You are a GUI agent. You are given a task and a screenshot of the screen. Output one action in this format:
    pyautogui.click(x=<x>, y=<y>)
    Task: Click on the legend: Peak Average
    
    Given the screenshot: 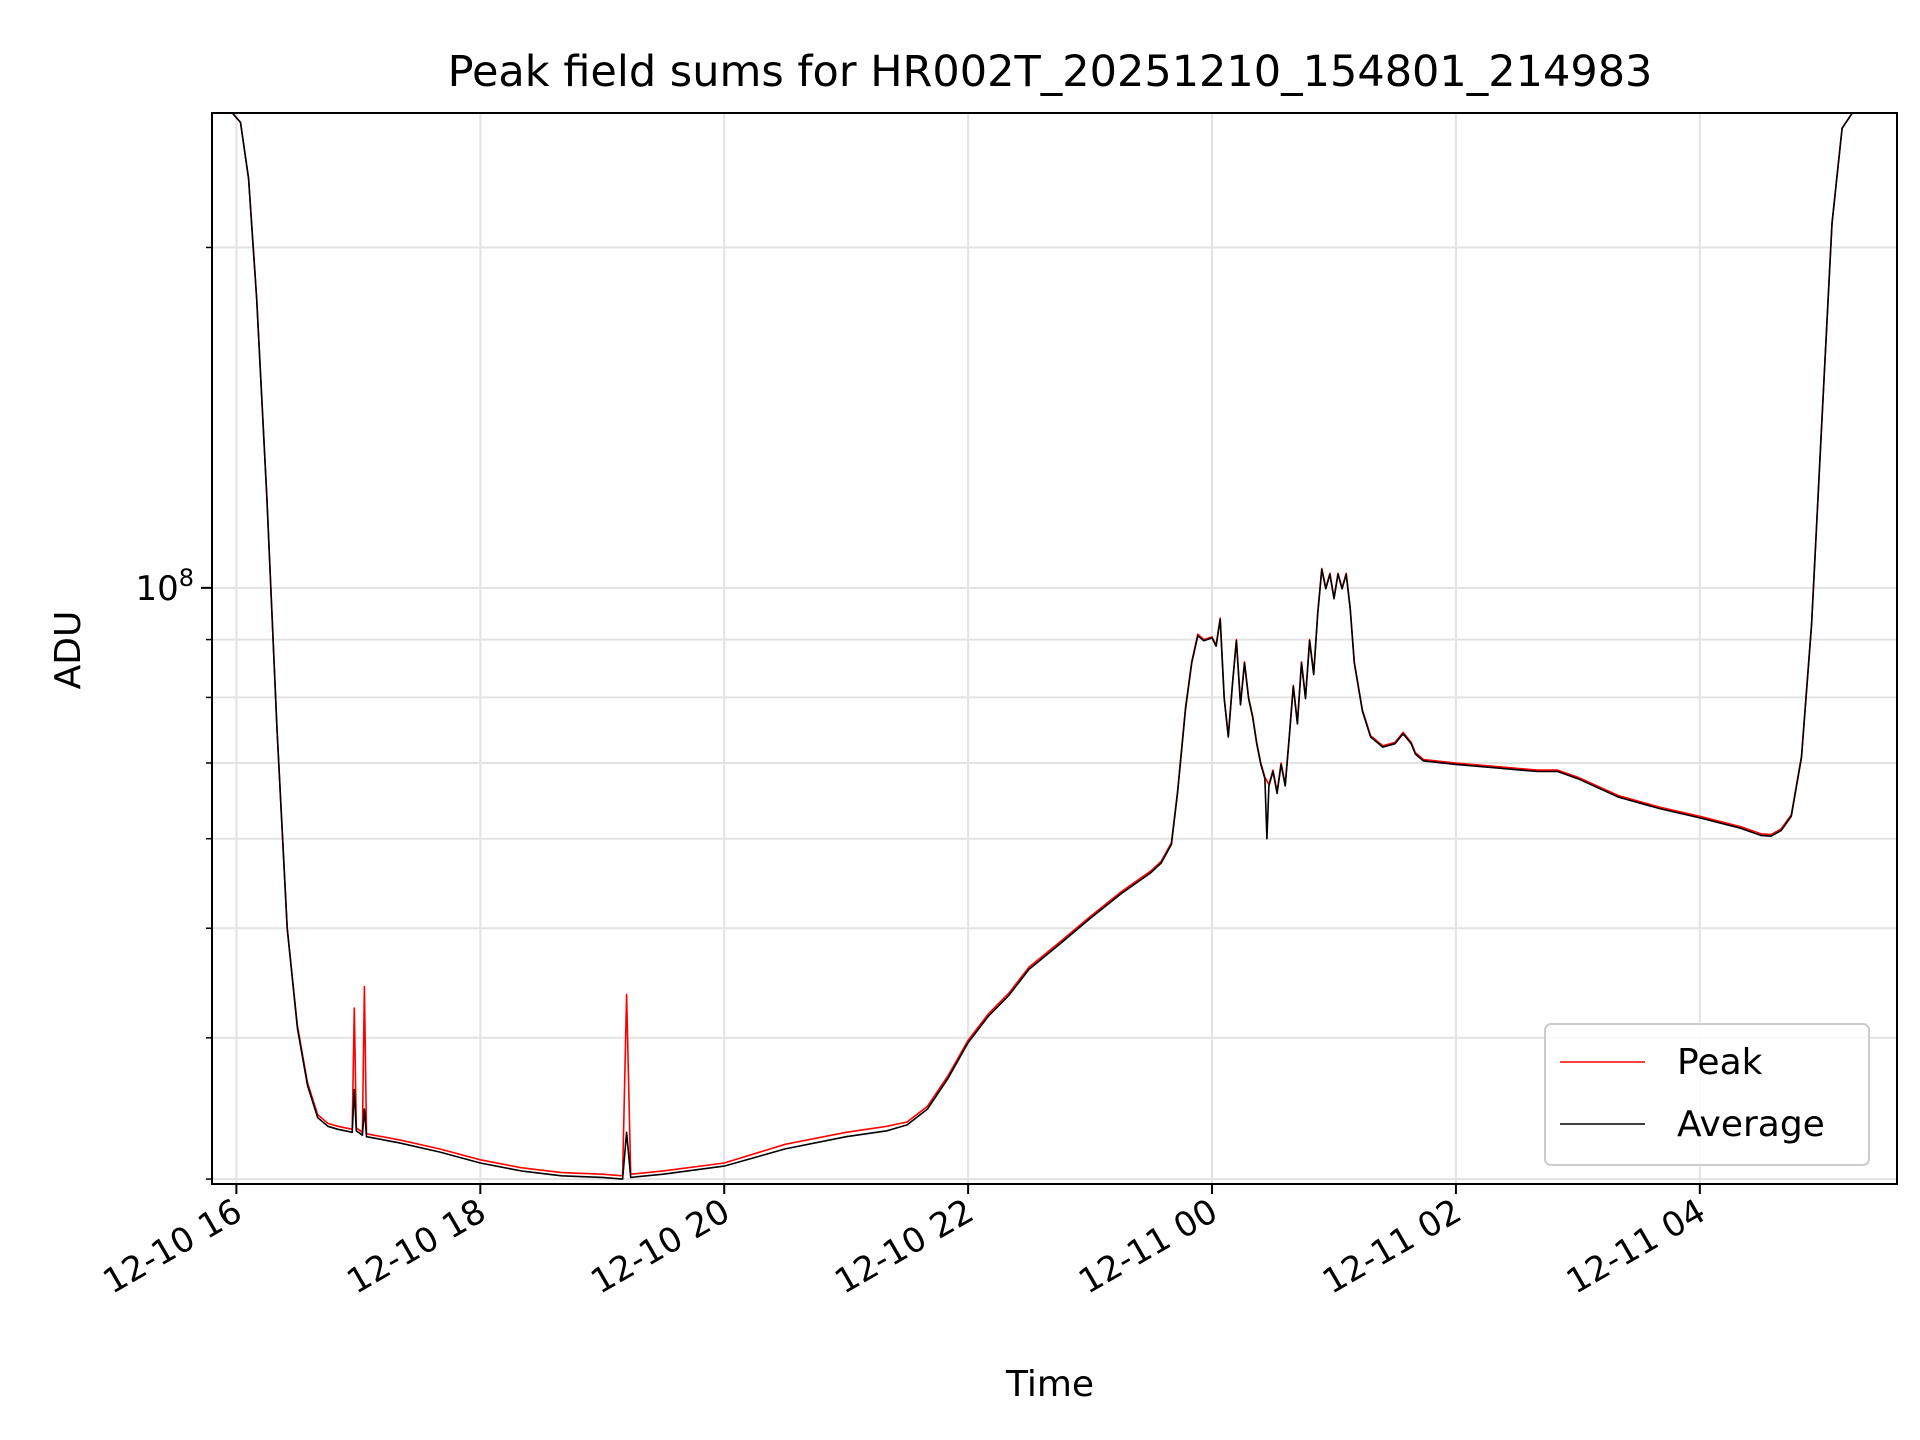 What is the action you would take?
    pyautogui.click(x=1707, y=1094)
    